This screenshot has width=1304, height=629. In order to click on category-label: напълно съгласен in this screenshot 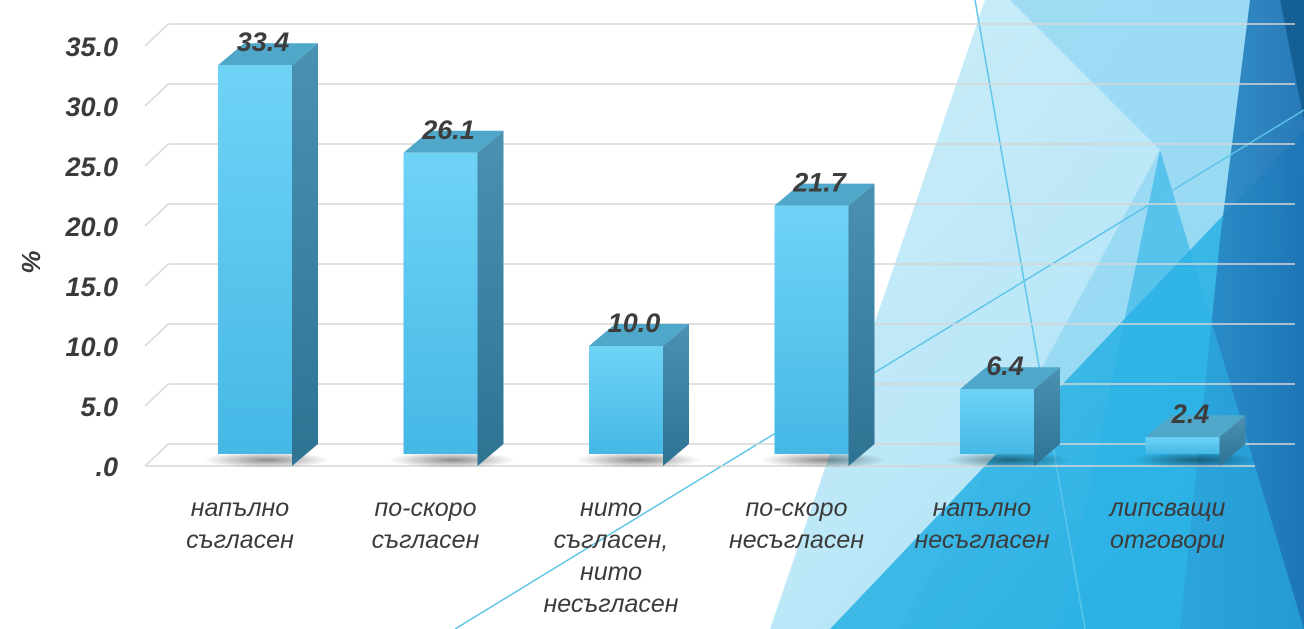, I will do `click(240, 524)`.